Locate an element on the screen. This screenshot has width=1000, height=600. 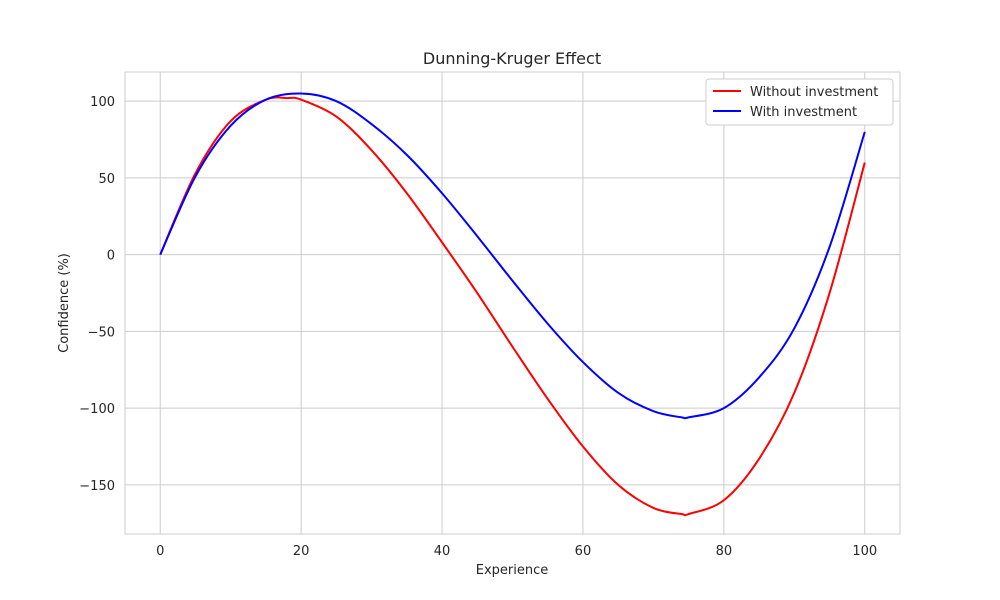
x-tick-label: 60 is located at coordinates (583, 551).